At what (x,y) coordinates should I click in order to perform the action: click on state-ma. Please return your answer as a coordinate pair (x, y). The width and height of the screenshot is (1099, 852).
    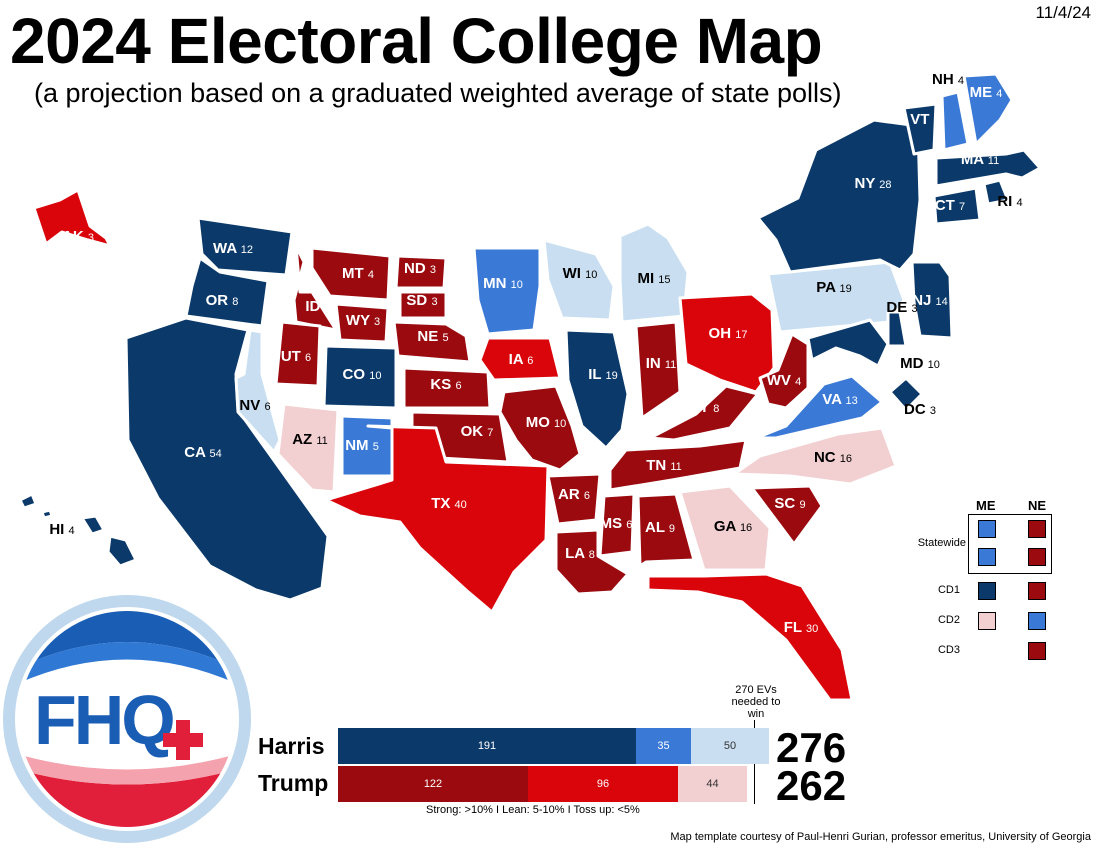
    Looking at the image, I should click on (988, 168).